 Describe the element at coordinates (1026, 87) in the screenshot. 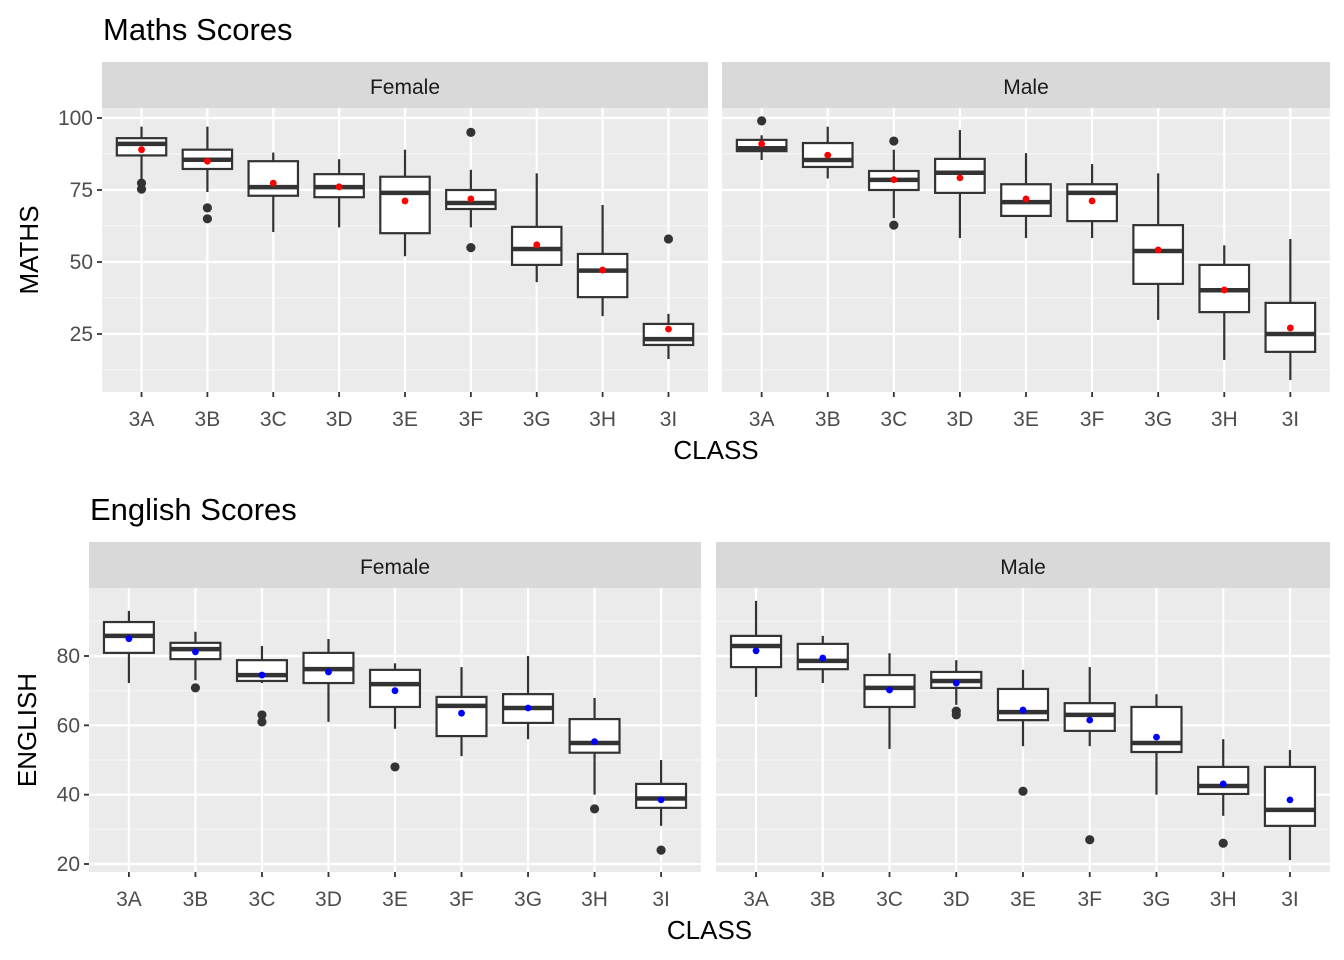

I see `facet-strip-label: Male` at that location.